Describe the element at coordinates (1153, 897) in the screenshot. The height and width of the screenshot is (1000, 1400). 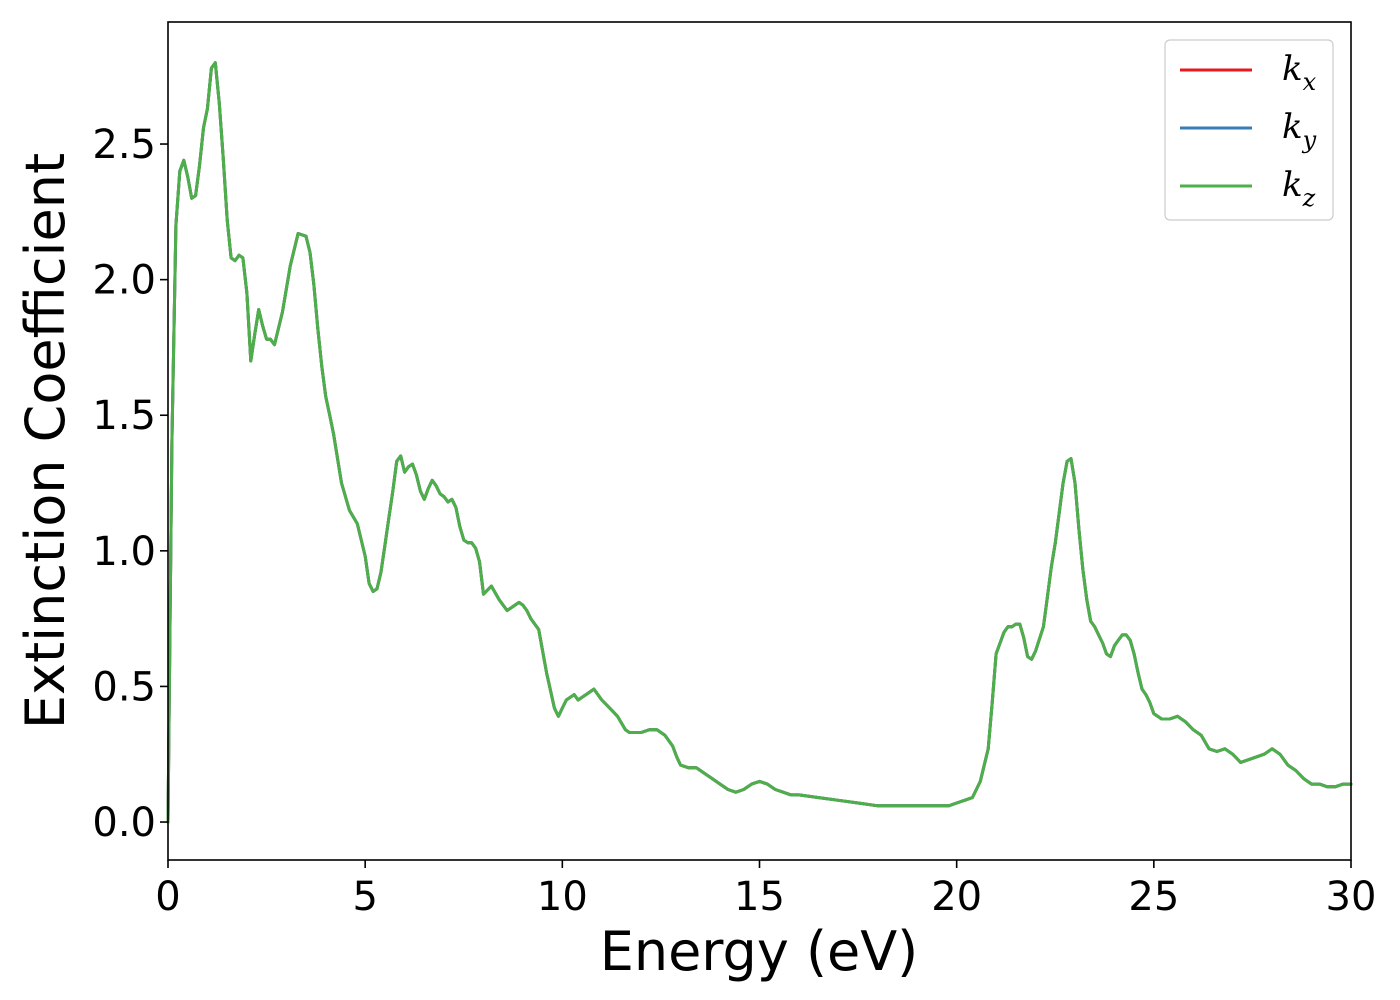
I see `x-tick-label: 25` at that location.